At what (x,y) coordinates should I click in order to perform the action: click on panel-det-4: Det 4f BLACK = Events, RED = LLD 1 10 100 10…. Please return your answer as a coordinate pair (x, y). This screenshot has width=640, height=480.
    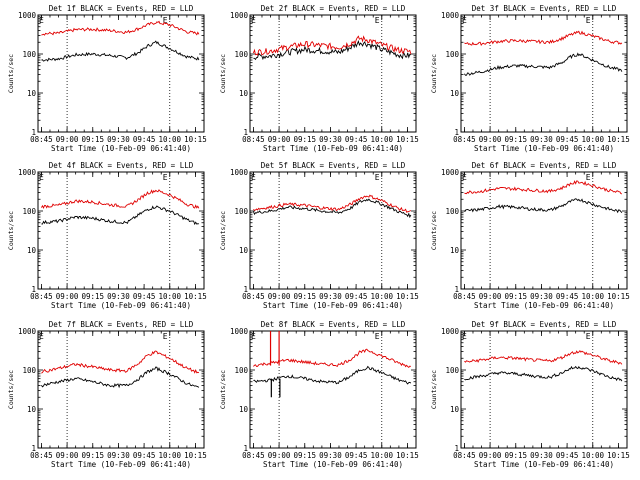
    Looking at the image, I should click on (107, 235).